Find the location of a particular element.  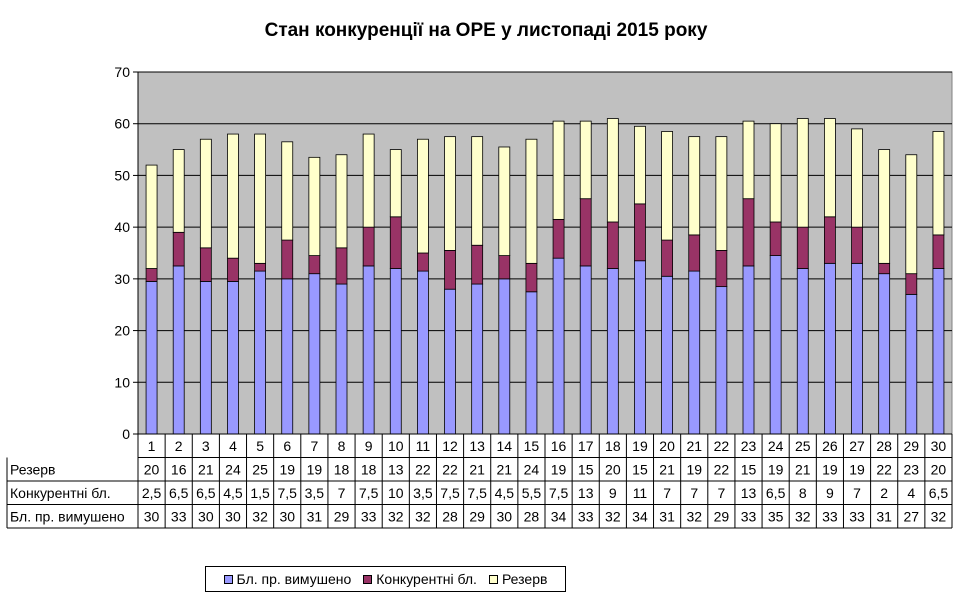

table-cell: 33 is located at coordinates (586, 516).